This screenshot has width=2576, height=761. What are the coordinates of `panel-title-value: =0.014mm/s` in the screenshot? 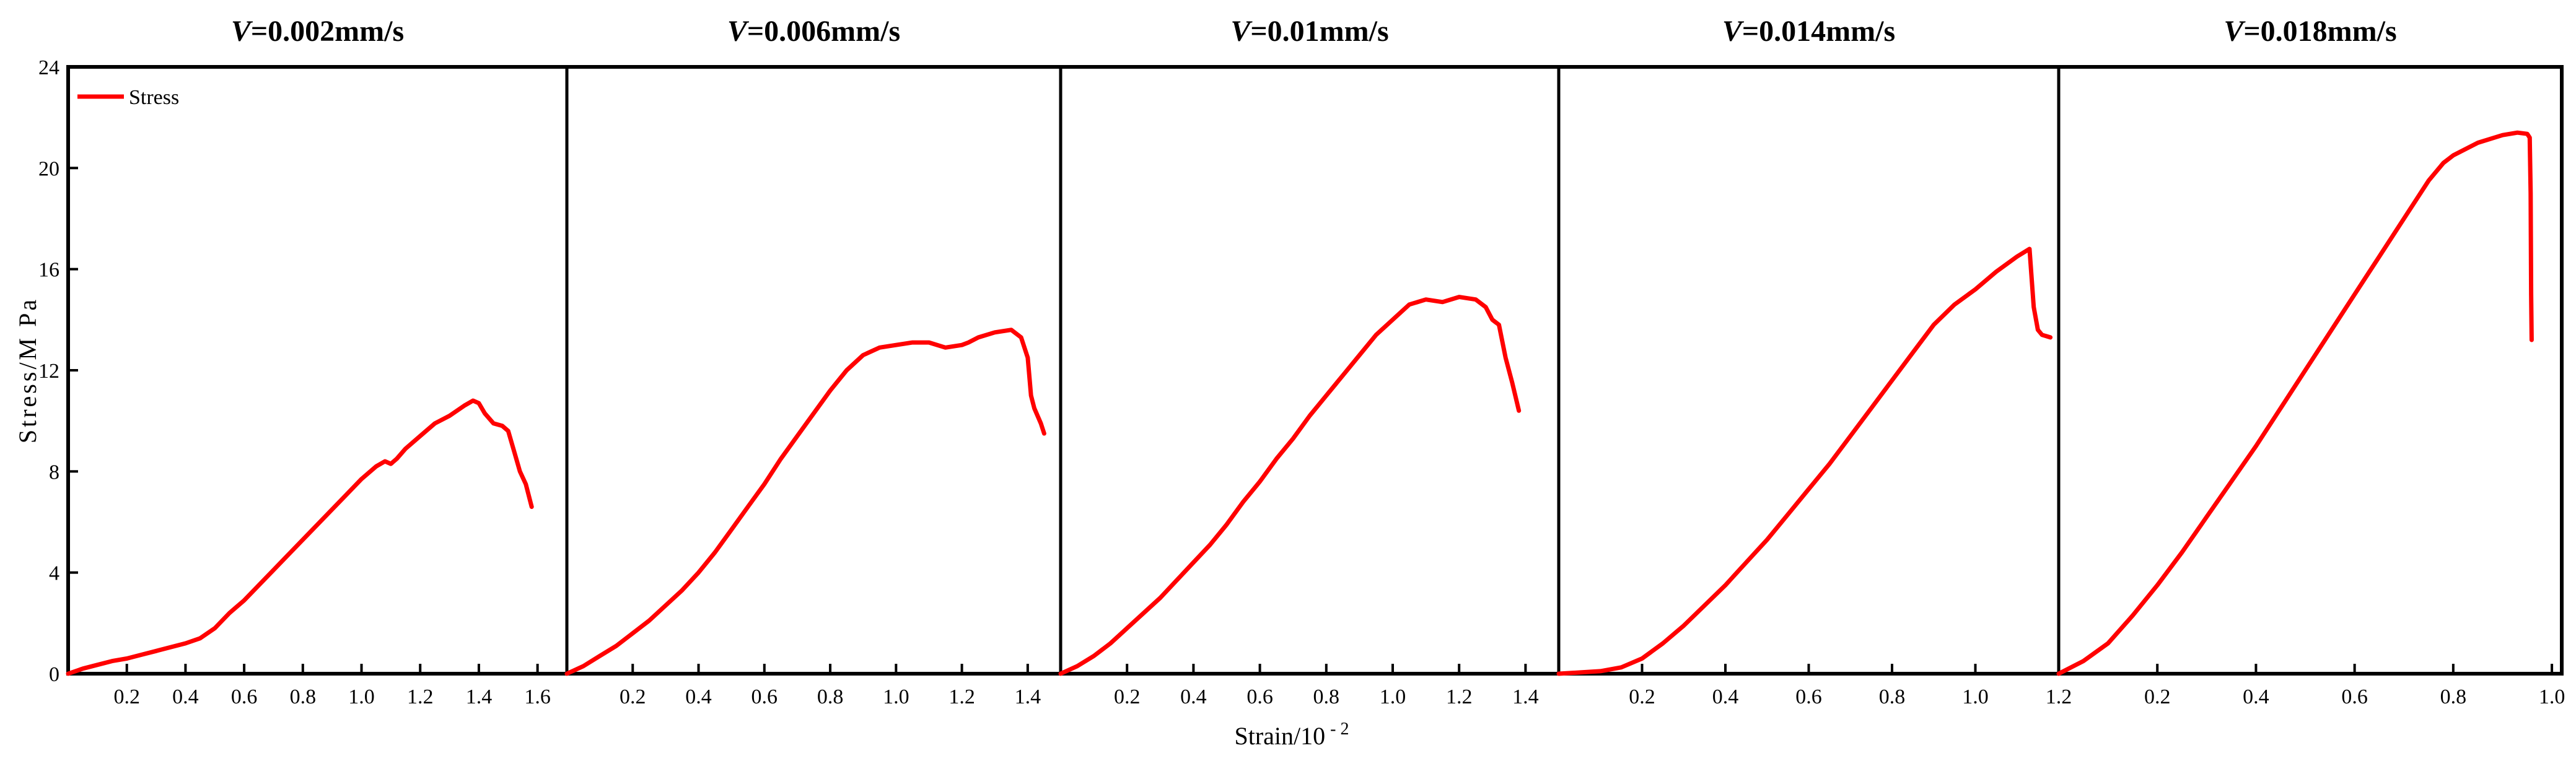 It's located at (1818, 31).